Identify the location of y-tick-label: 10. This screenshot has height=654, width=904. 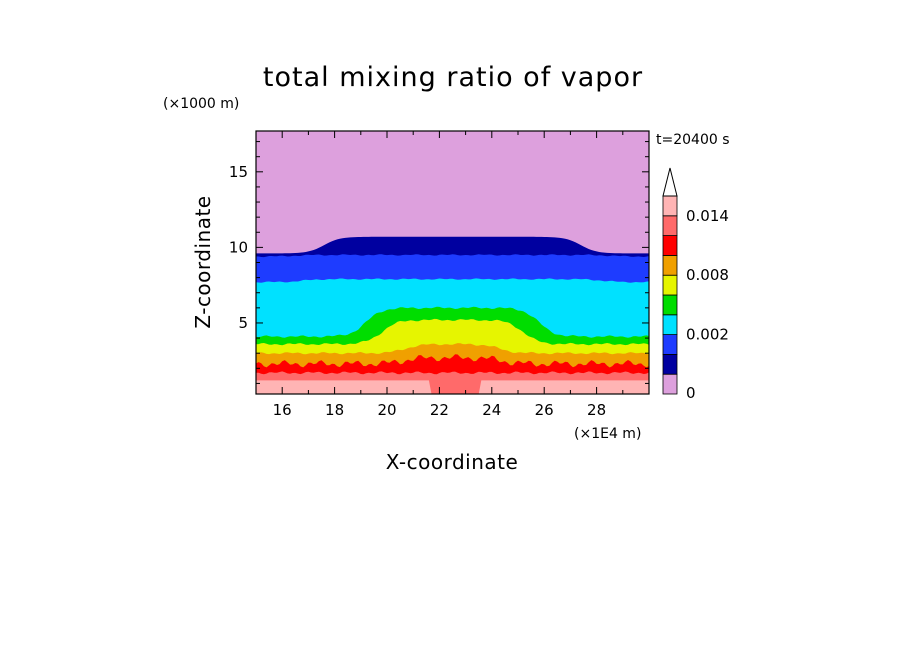
(238, 247).